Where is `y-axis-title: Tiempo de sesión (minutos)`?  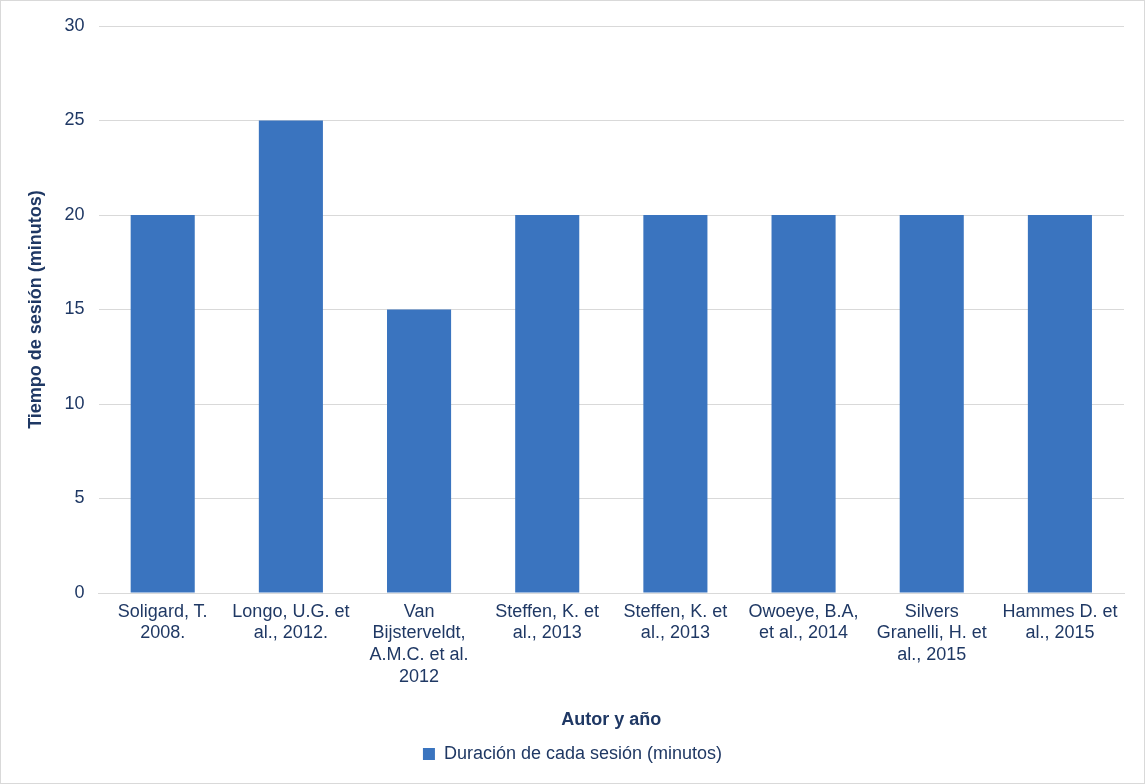 y-axis-title: Tiempo de sesión (minutos) is located at coordinates (34, 309).